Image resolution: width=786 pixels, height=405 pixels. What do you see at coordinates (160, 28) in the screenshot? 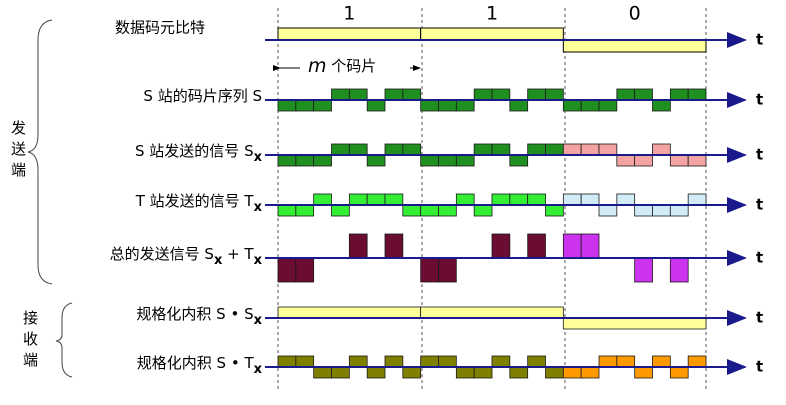
I see `bits-label: 数据码元比特` at bounding box center [160, 28].